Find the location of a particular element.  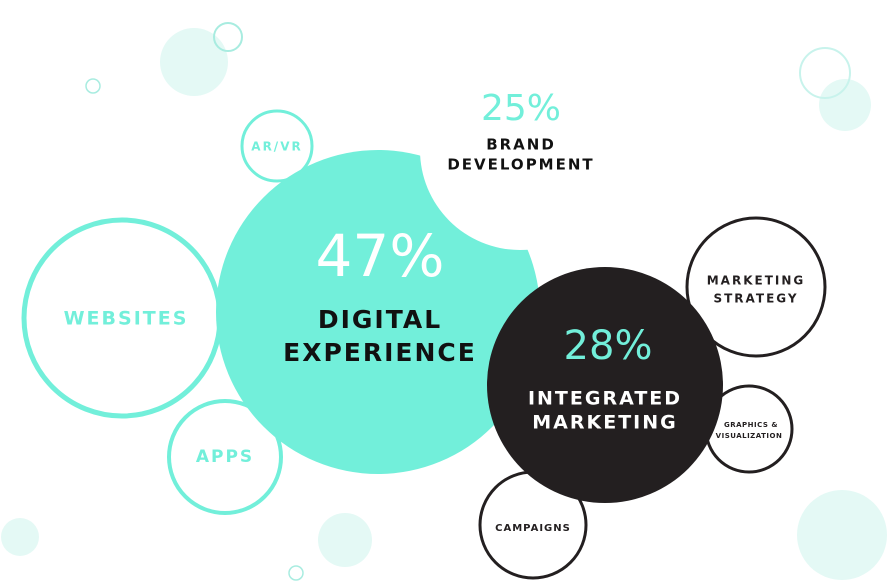

strategy-circle is located at coordinates (756, 287).